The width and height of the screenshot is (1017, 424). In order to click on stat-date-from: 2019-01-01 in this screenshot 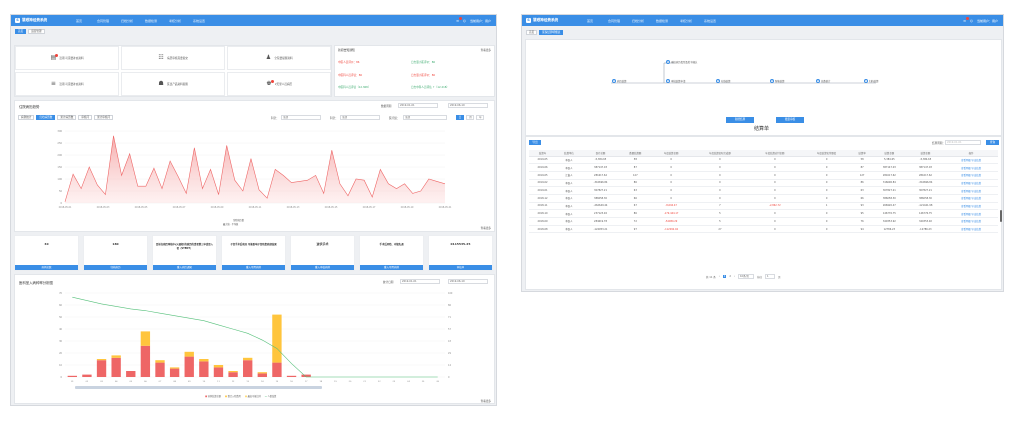, I will do `click(420, 281)`.